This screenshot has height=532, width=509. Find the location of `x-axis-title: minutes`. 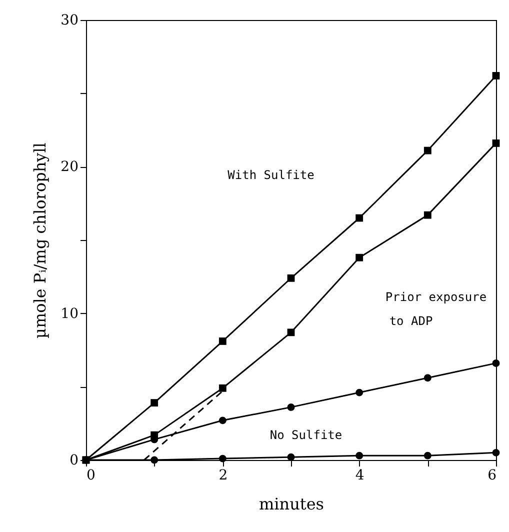

x-axis-title: minutes is located at coordinates (291, 504).